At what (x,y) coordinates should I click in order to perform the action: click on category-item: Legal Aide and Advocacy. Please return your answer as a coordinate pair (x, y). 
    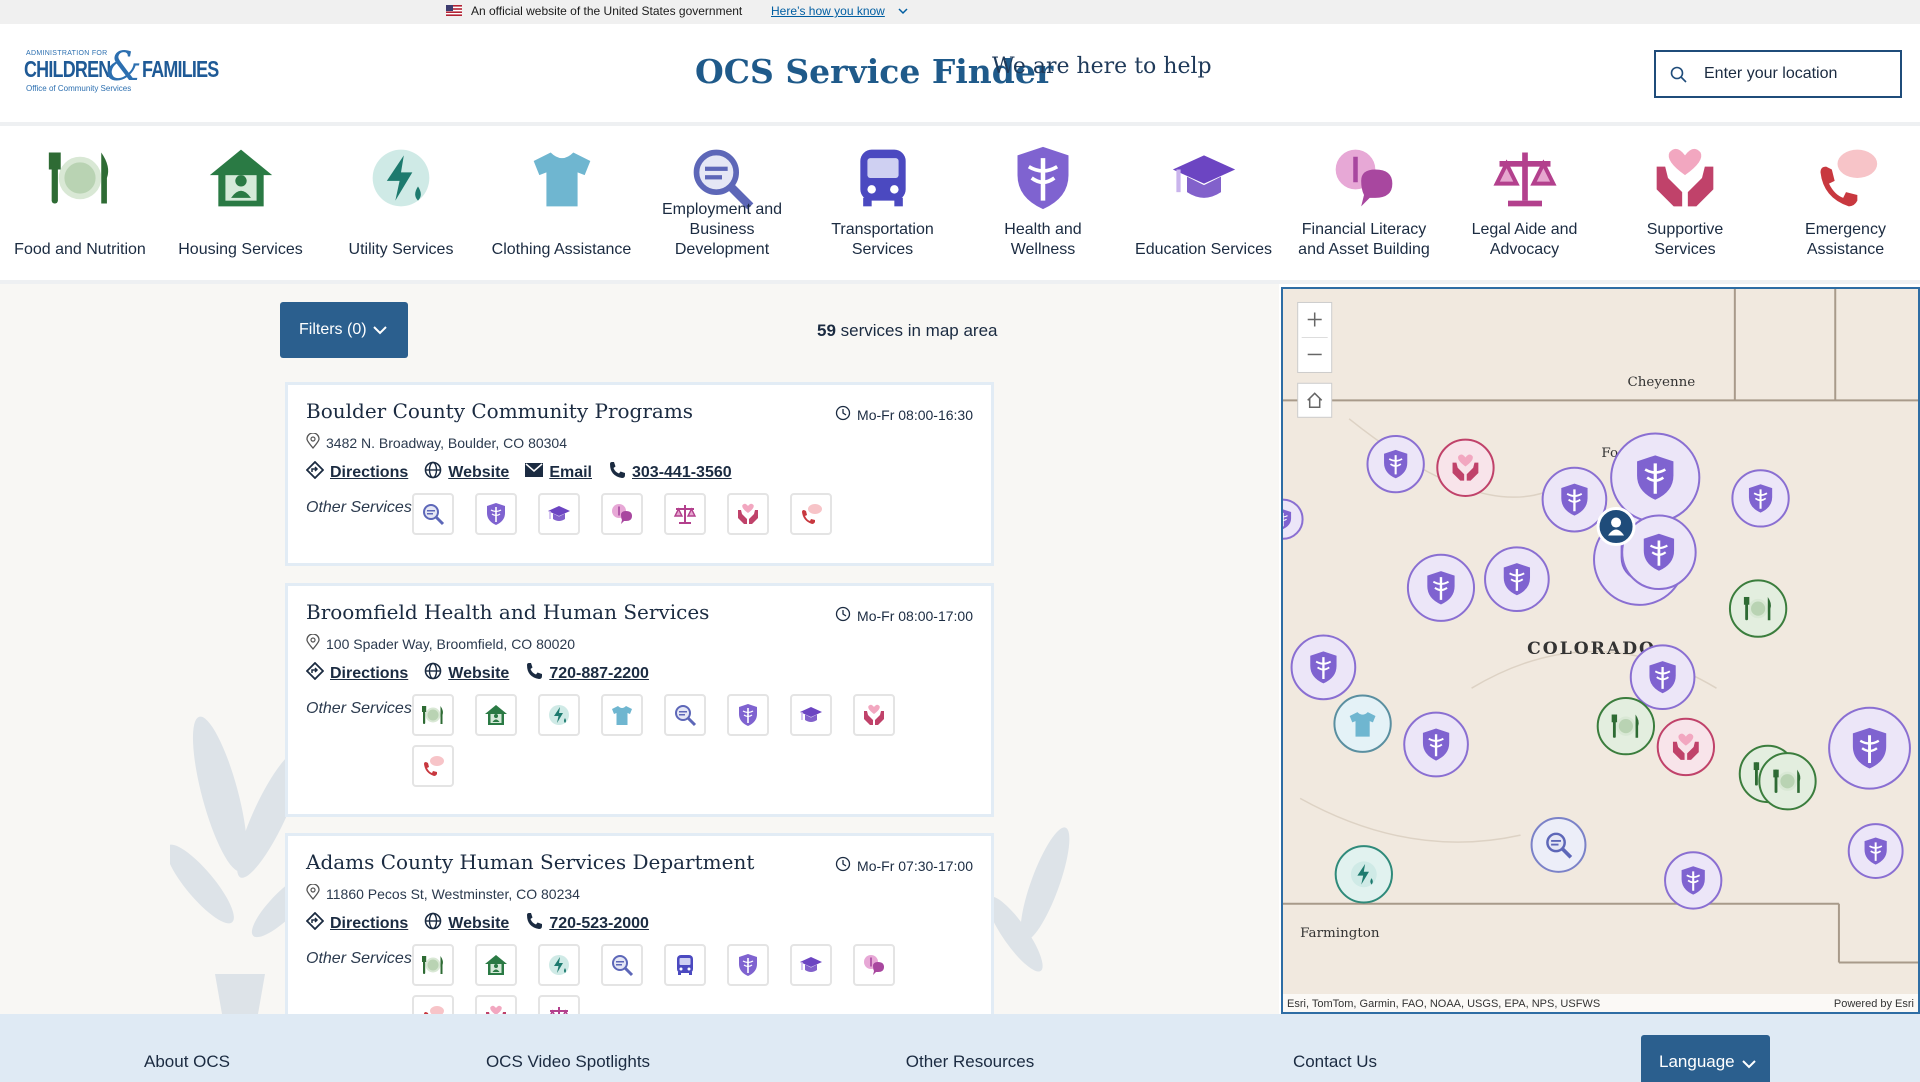
    Looking at the image, I should click on (1525, 203).